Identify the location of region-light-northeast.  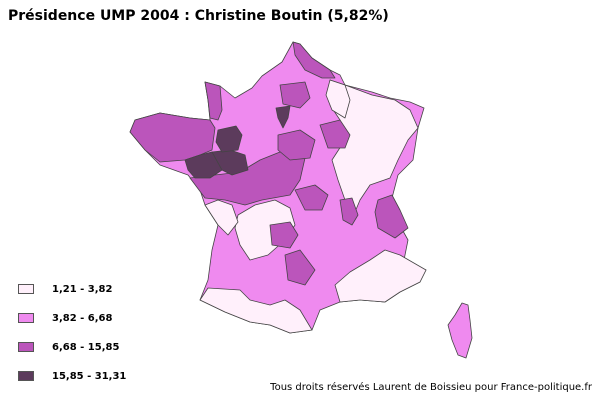
(338, 99).